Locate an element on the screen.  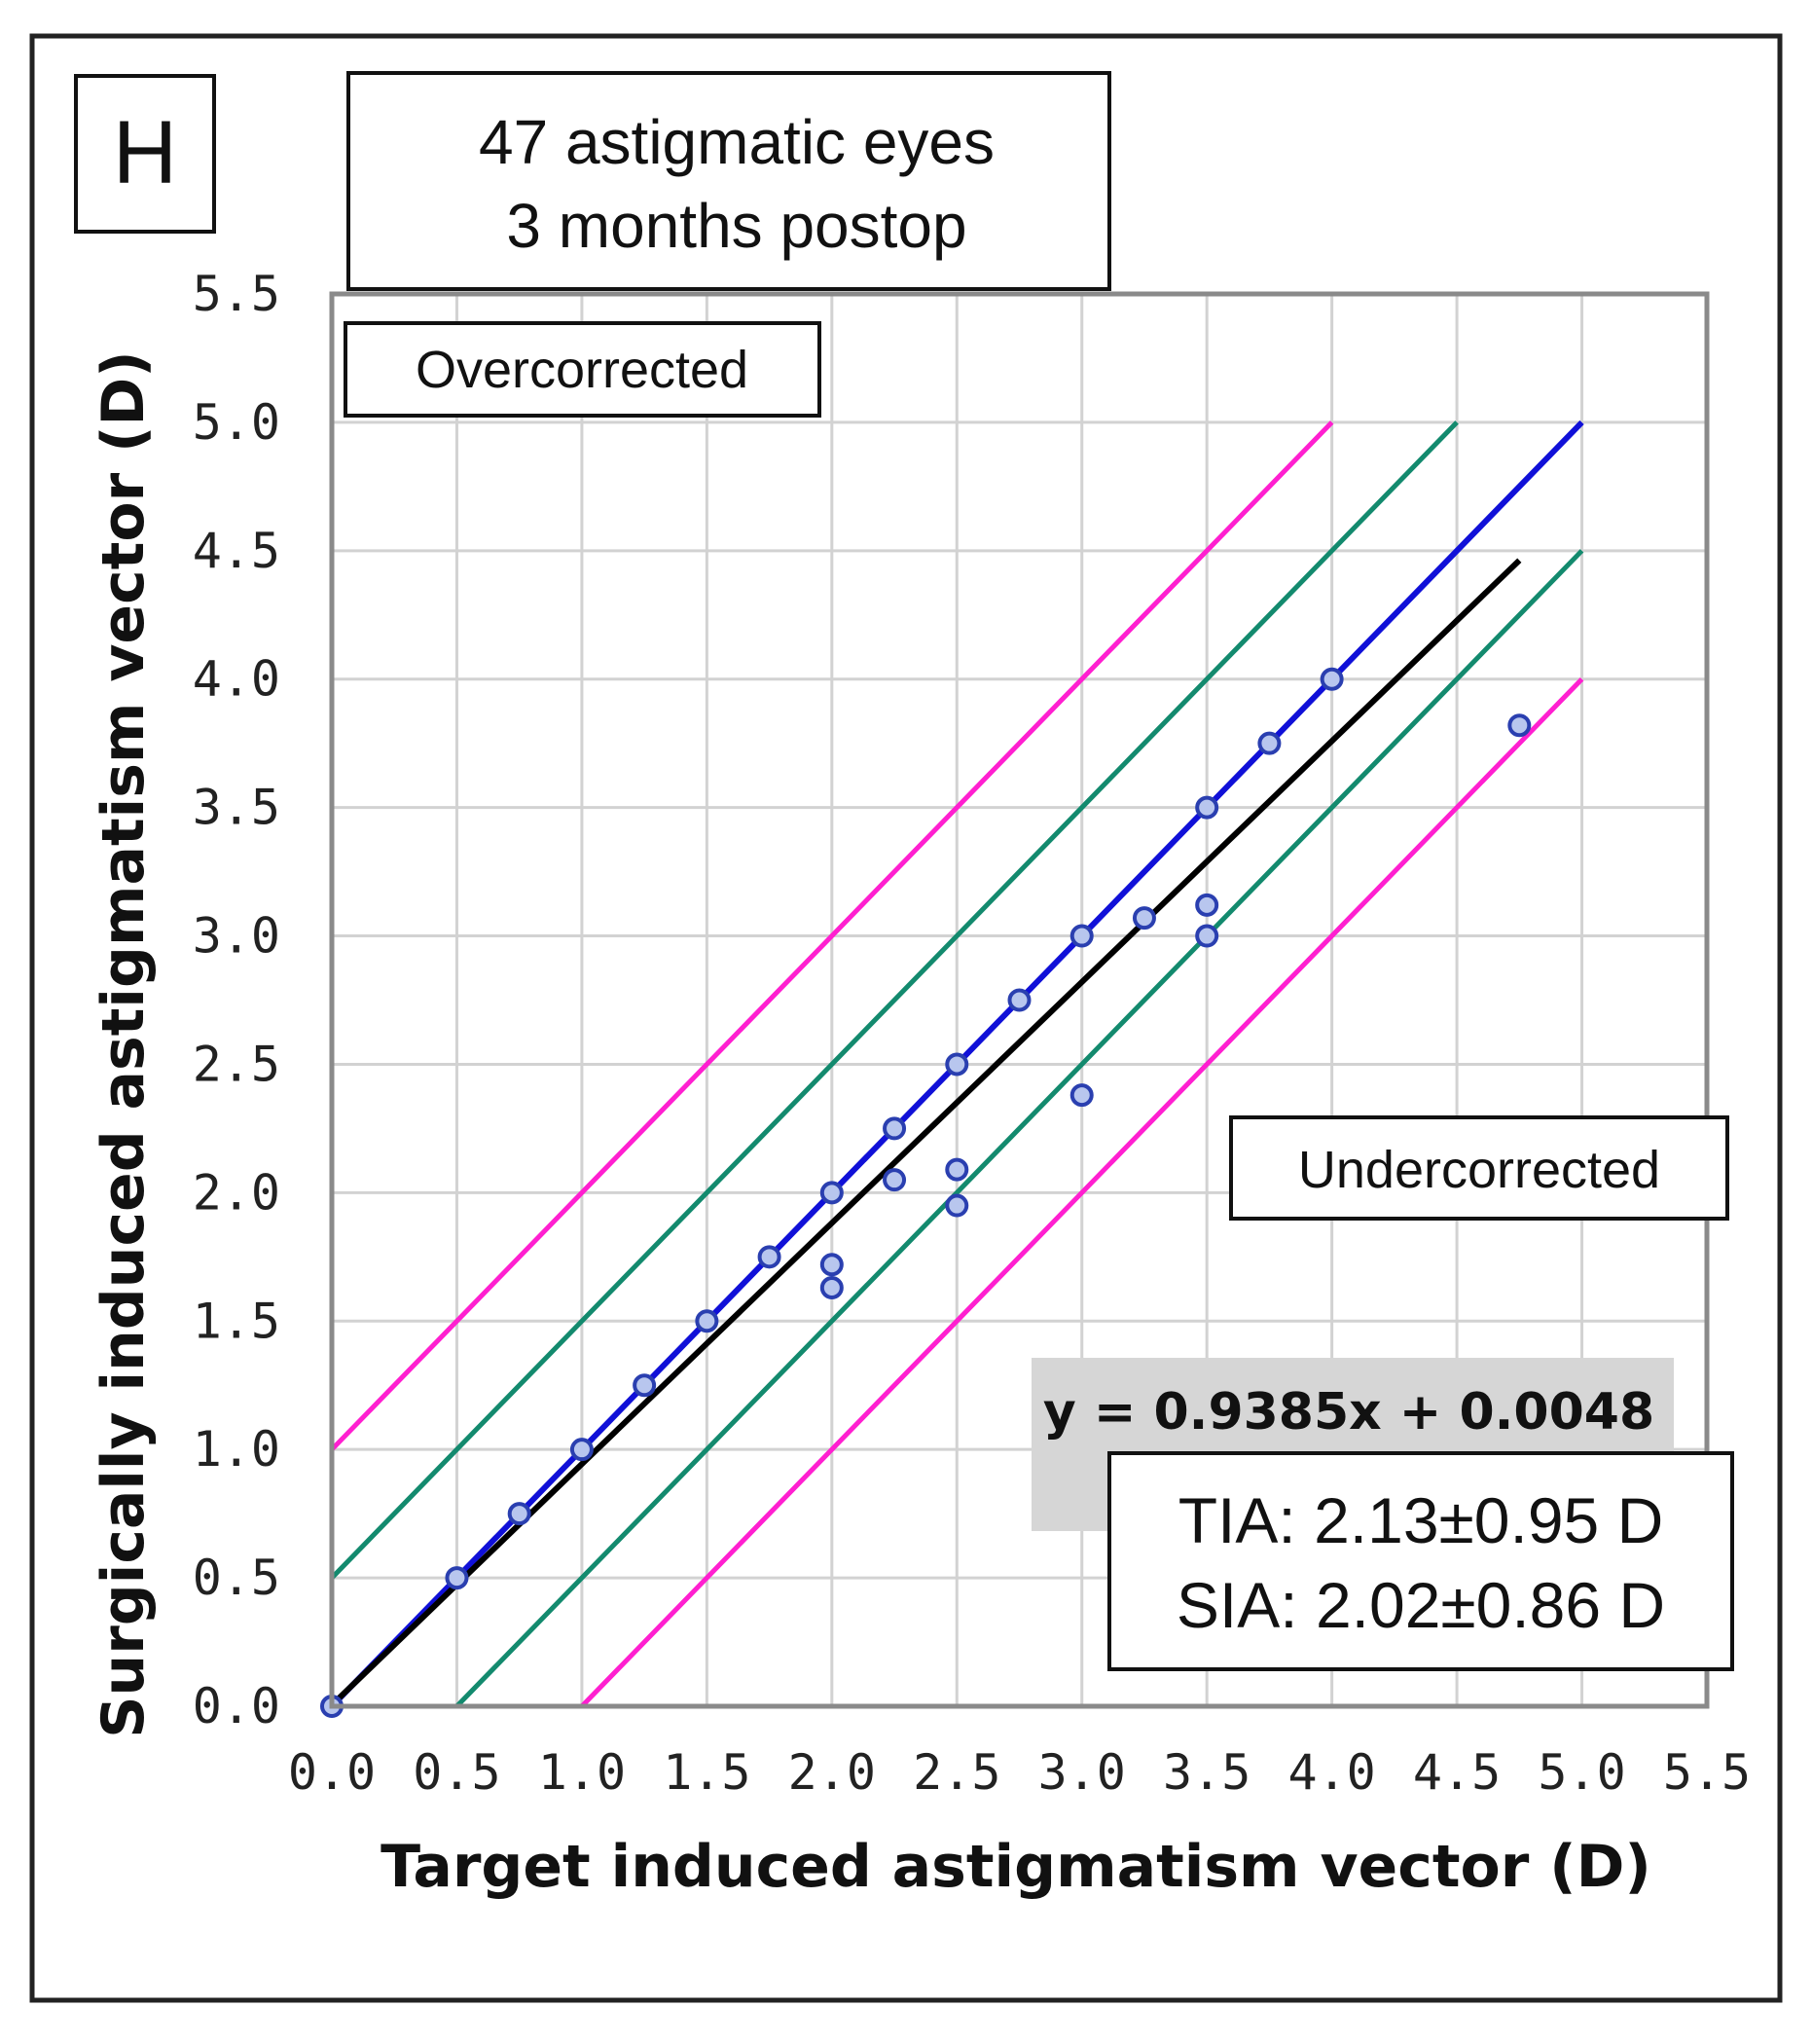
y-tick-labels: 0.0 0.5 1.0 1.5 2.0 2.5 3.0 3.5 4.0 4.5 5.0 5.5 is located at coordinates (236, 1000).